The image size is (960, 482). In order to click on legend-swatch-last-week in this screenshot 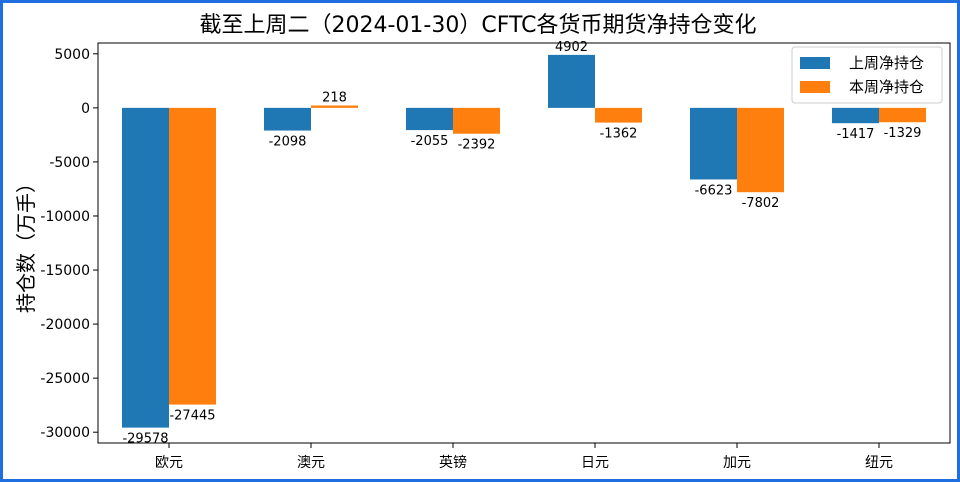, I will do `click(815, 63)`.